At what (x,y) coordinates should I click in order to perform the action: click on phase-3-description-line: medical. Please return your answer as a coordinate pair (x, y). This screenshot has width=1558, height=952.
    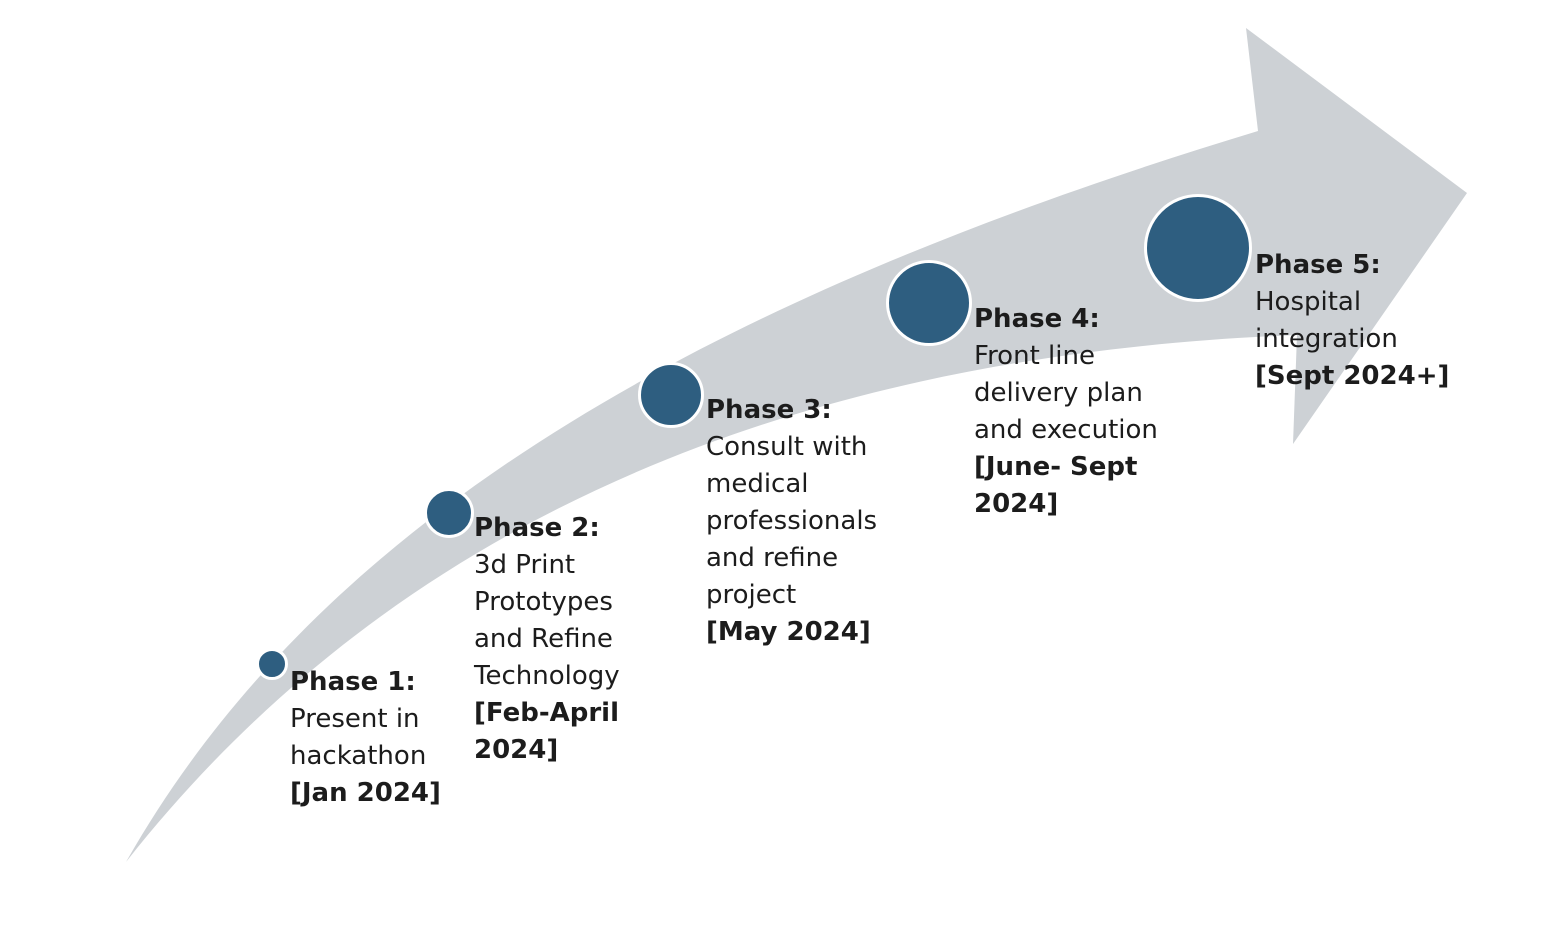
    Looking at the image, I should click on (757, 484).